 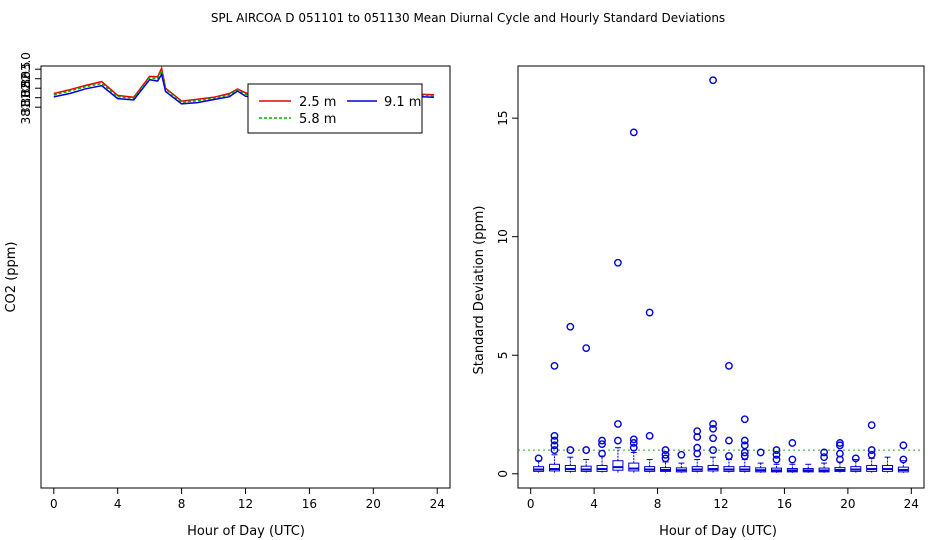 What do you see at coordinates (317, 102) in the screenshot?
I see `legend-label-2-5m: 2.5 m` at bounding box center [317, 102].